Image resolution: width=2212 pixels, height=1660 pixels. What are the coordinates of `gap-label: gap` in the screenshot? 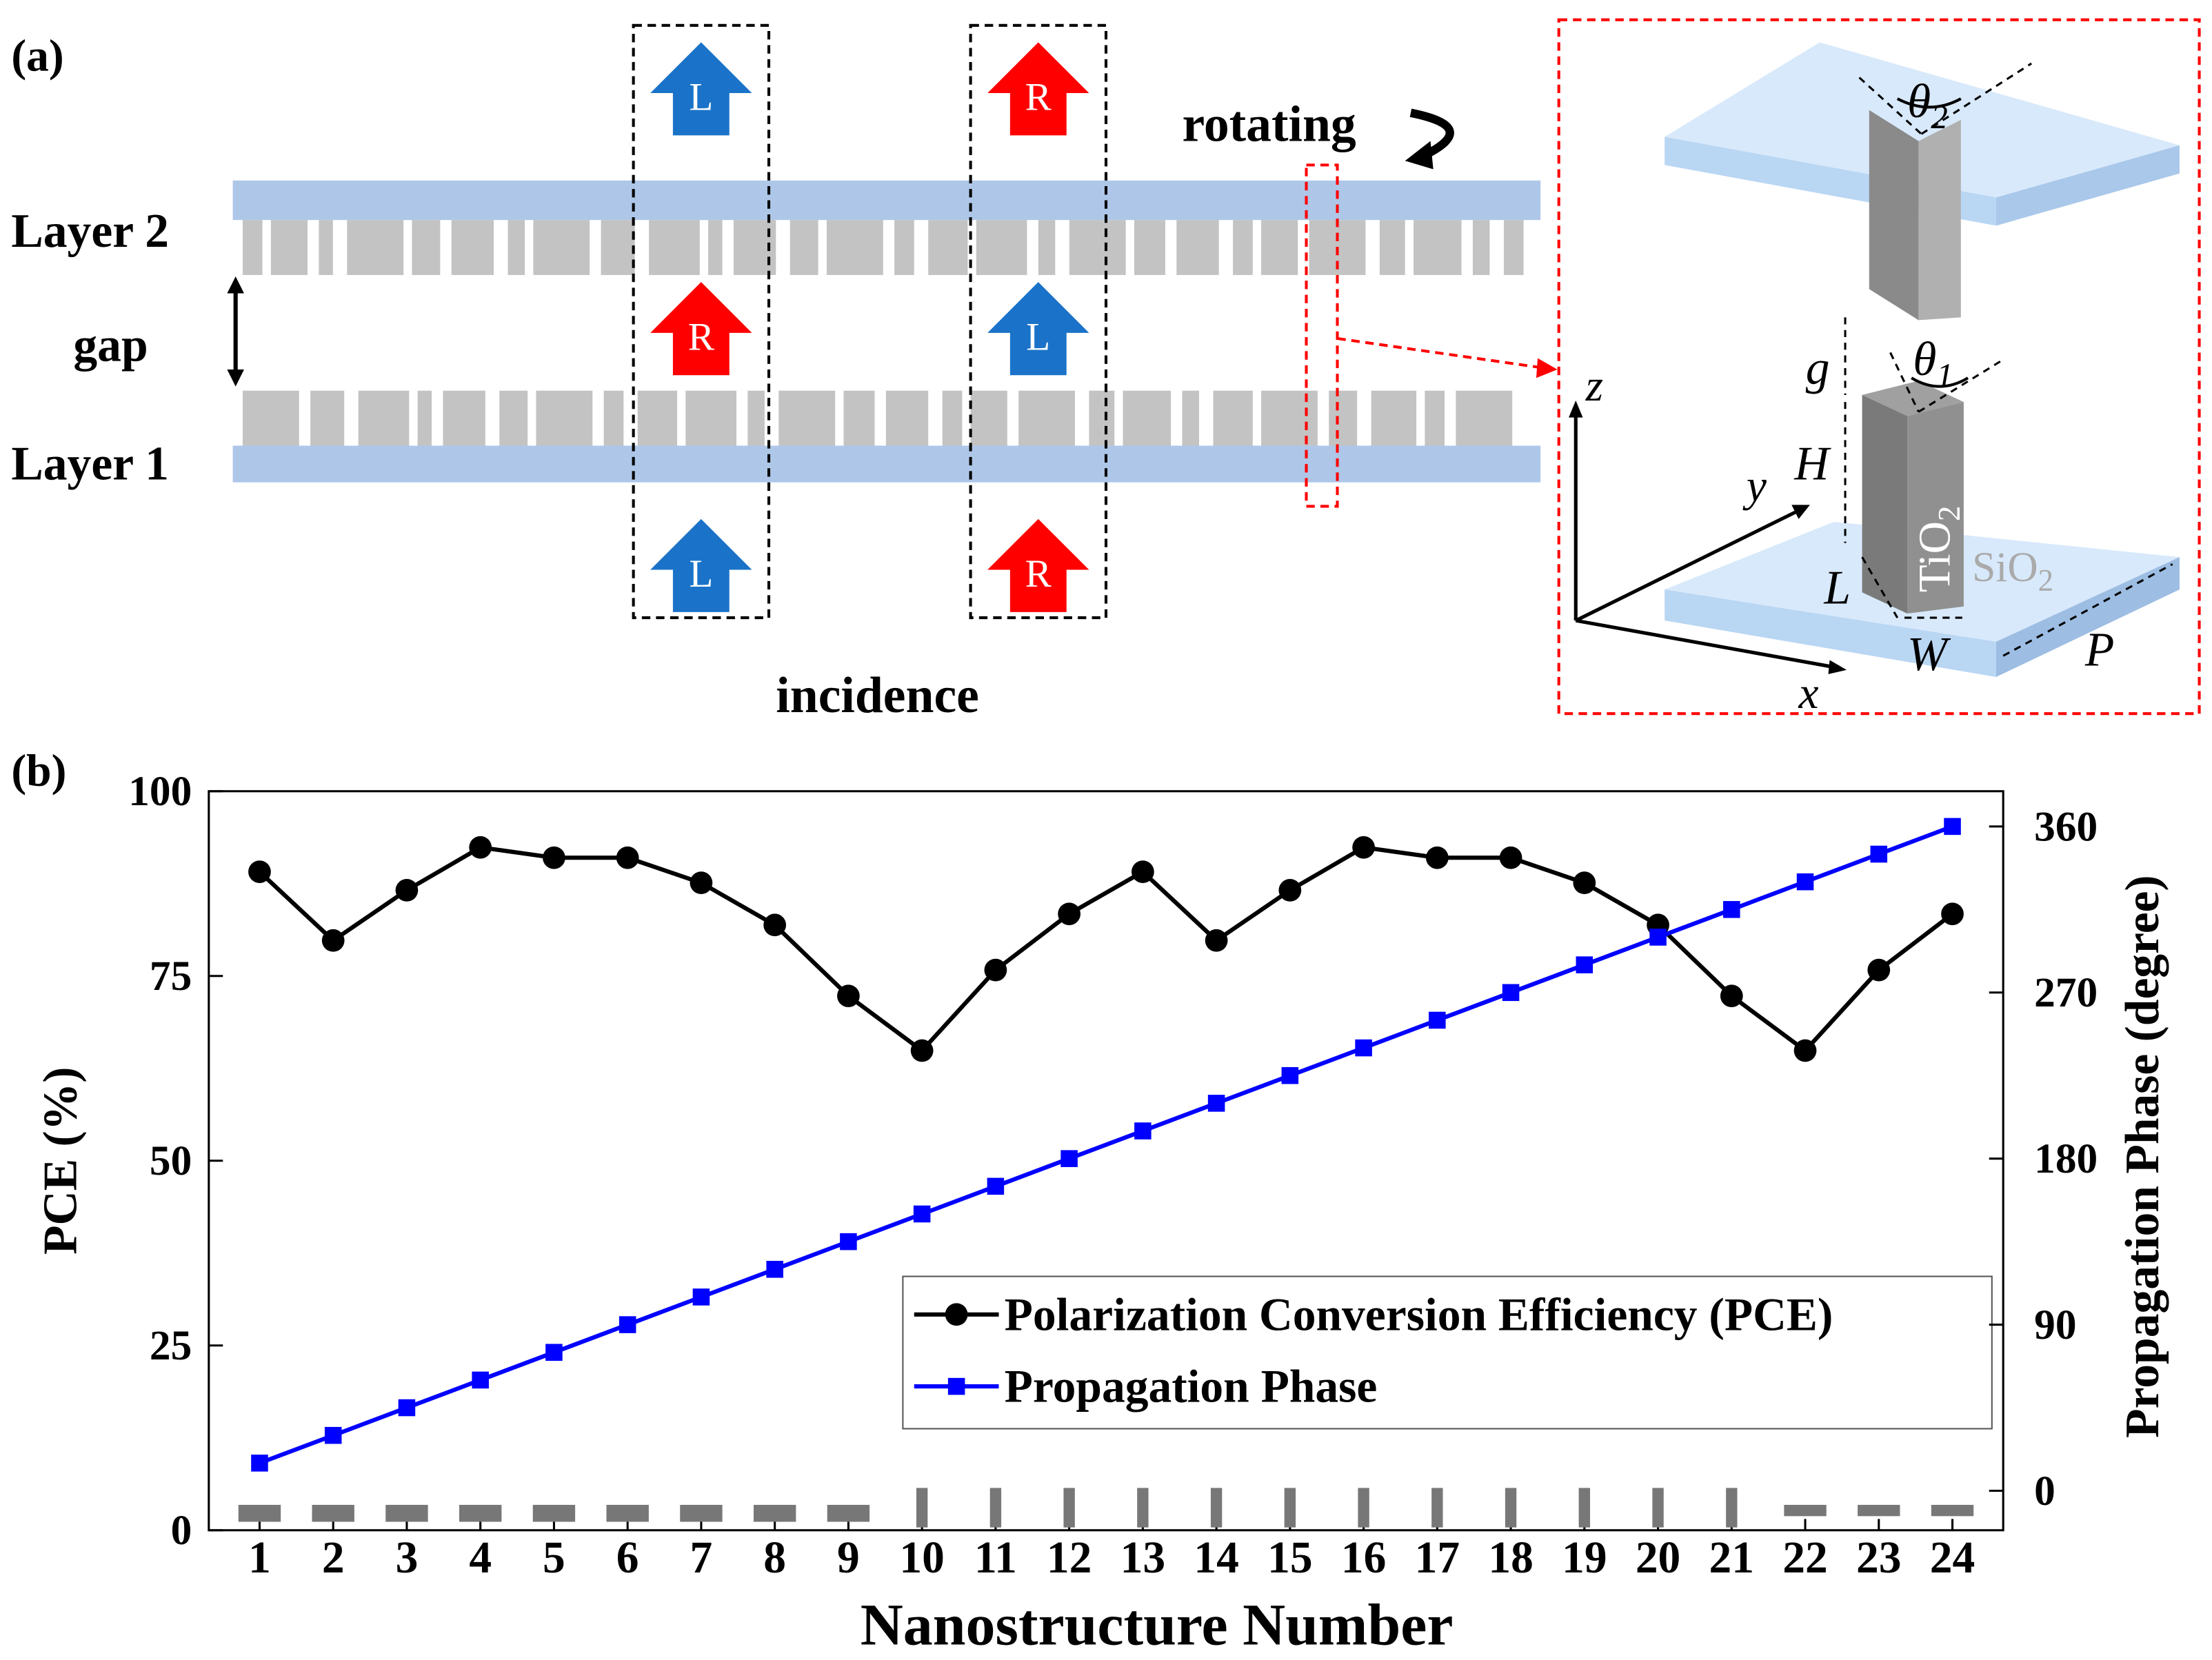 It's located at (111, 345).